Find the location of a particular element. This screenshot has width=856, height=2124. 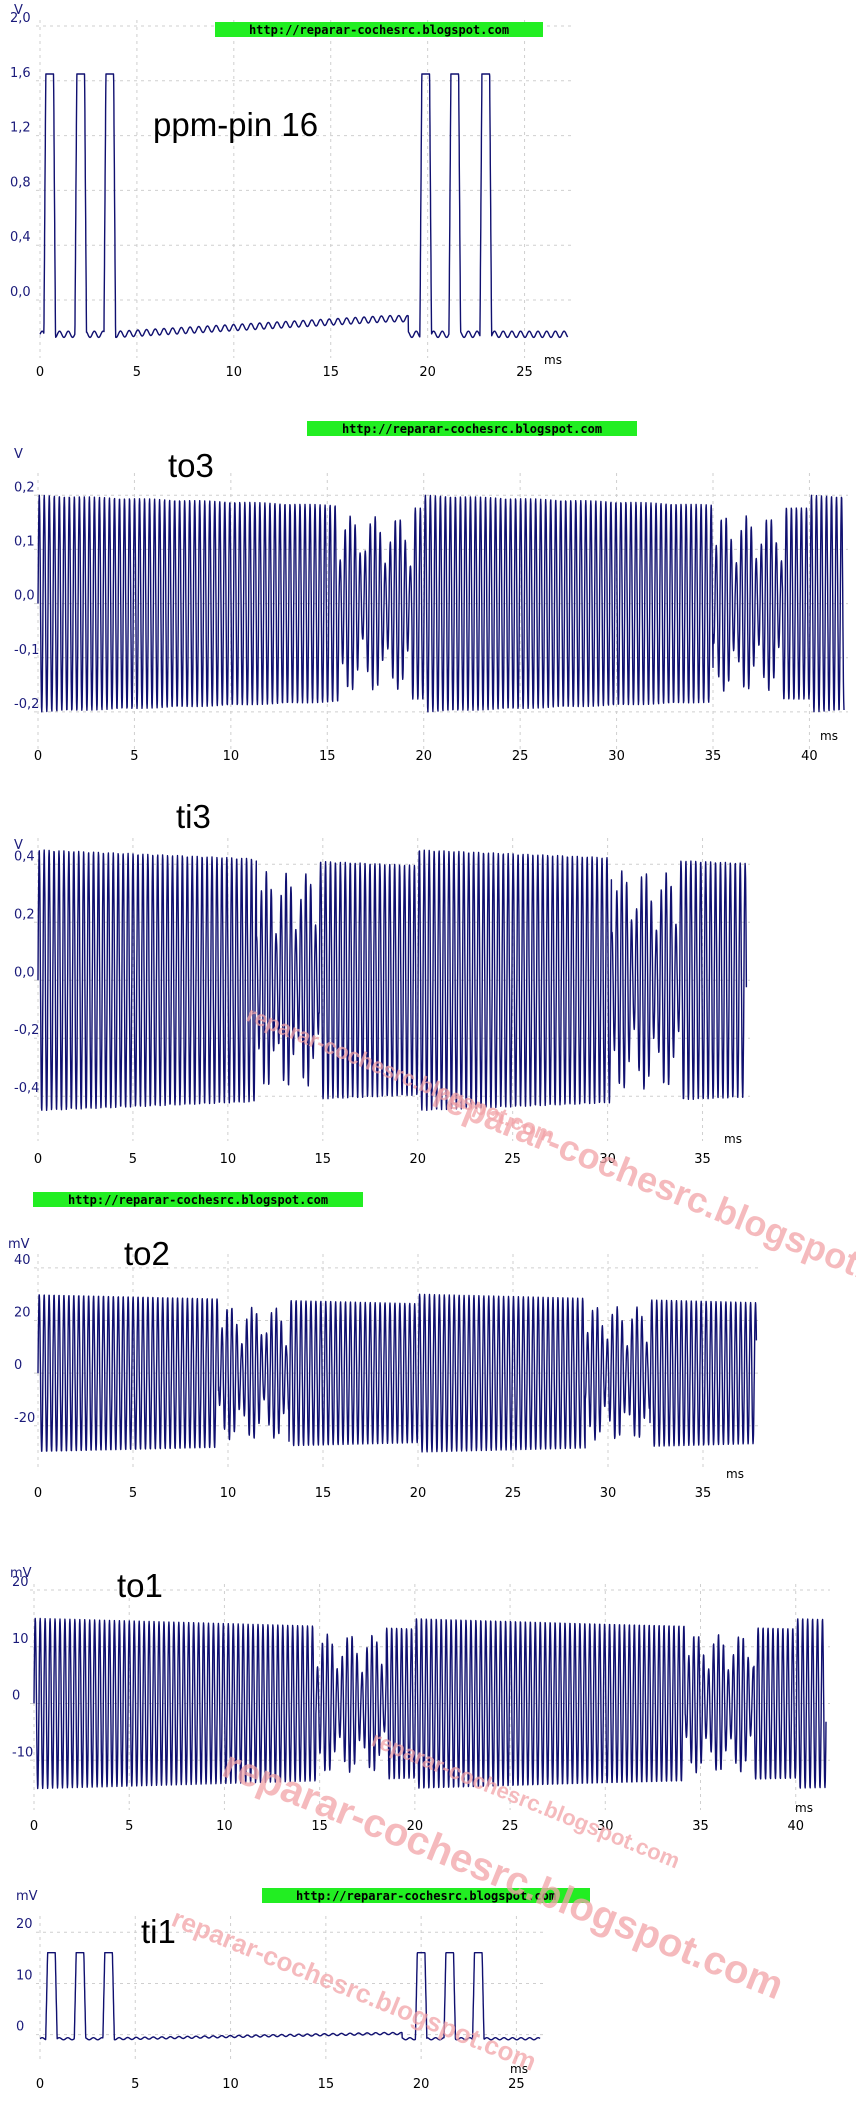

chart-ti3: 0 5 10 15 20 25 30 35 0,4 0,2 0,0 -0,2 -0,4 Vms ti3 is located at coordinates (382, 982).